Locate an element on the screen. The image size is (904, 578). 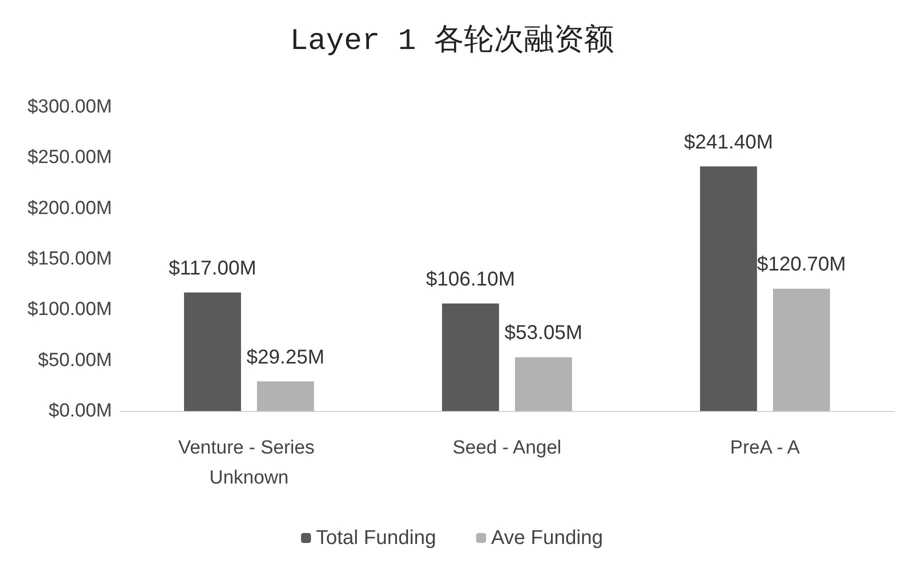
x-tick-label: Seed - Angel is located at coordinates (507, 448).